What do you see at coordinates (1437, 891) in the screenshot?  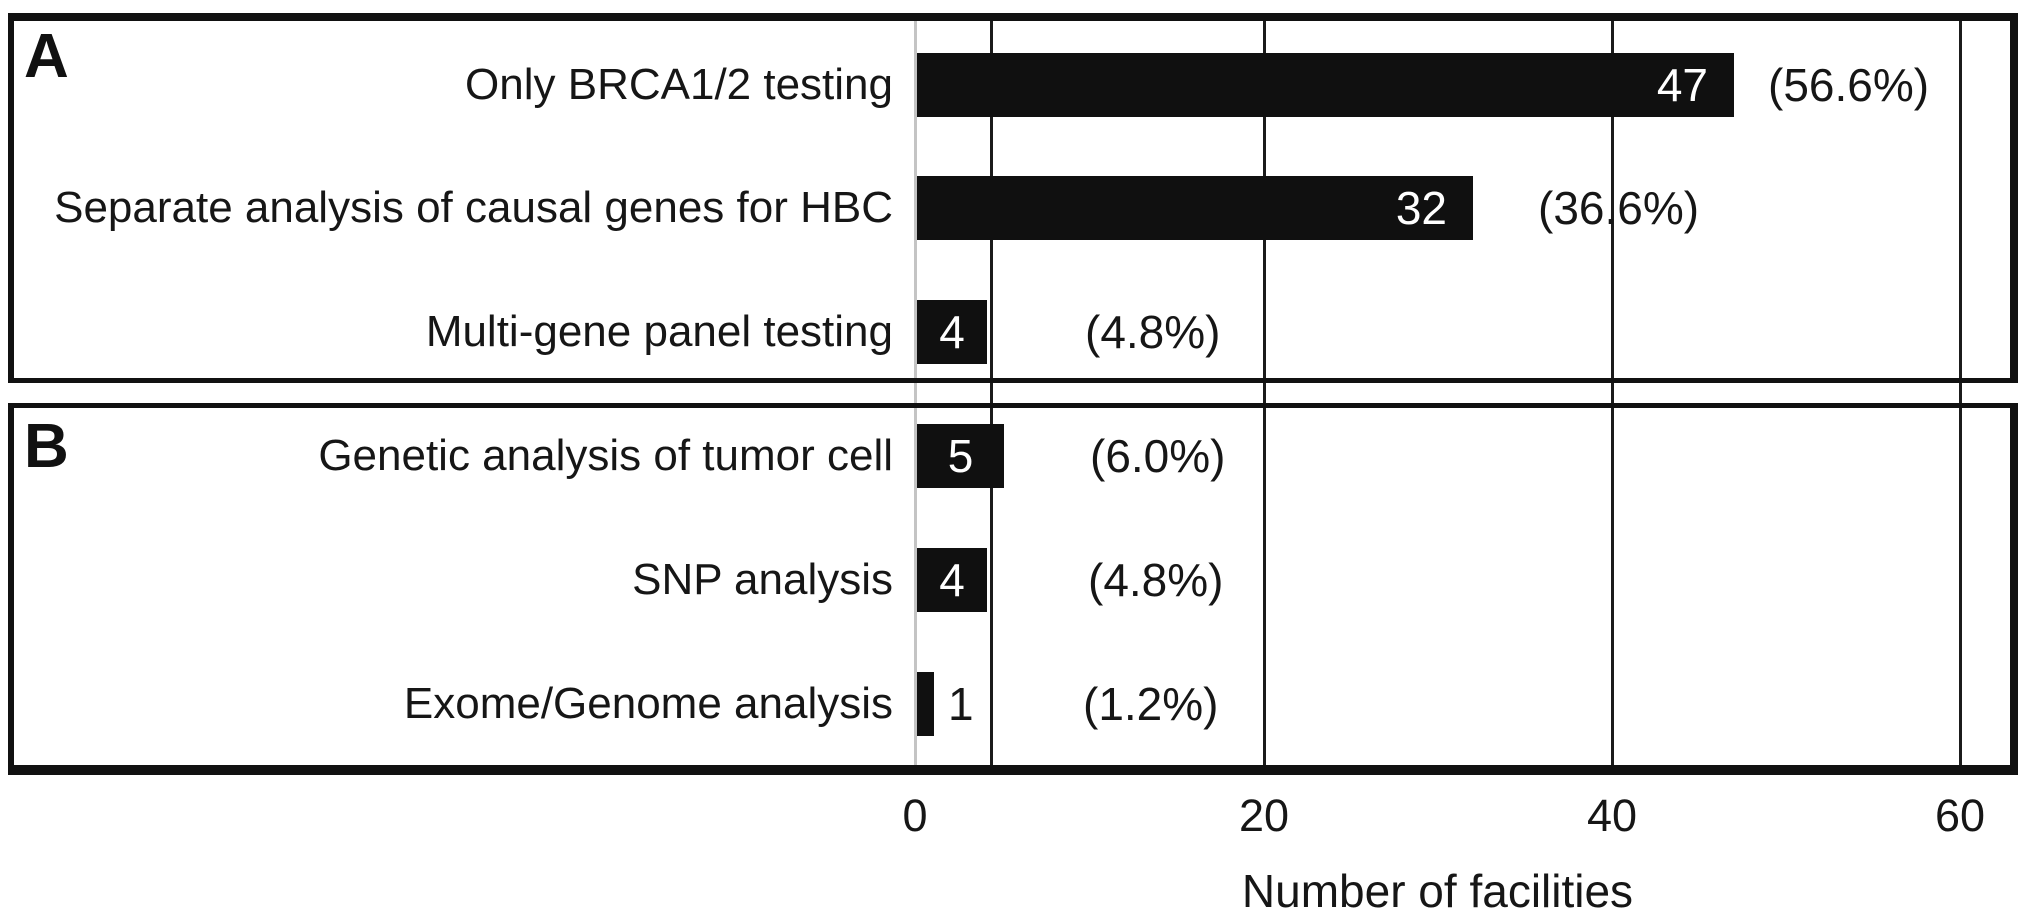 I see `x-axis-title: Number of facilities` at bounding box center [1437, 891].